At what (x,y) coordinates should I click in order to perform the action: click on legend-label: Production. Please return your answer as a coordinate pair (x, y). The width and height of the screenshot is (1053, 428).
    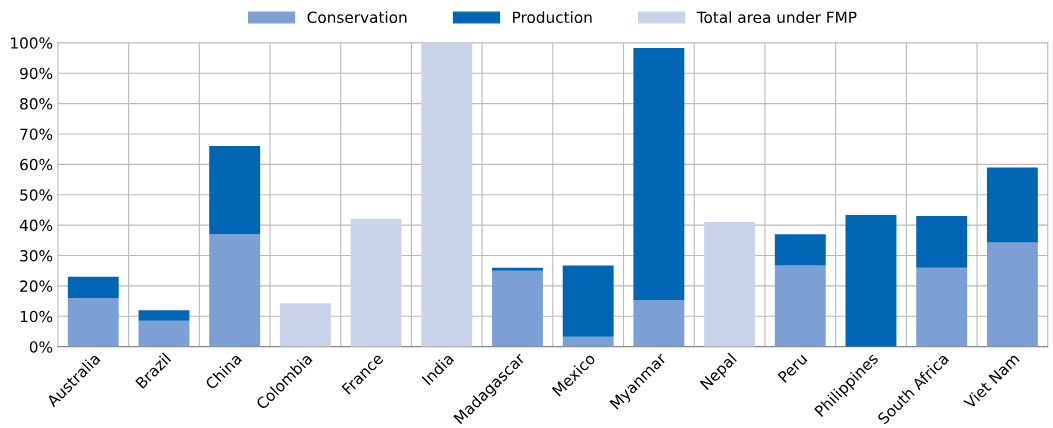
    Looking at the image, I should click on (552, 17).